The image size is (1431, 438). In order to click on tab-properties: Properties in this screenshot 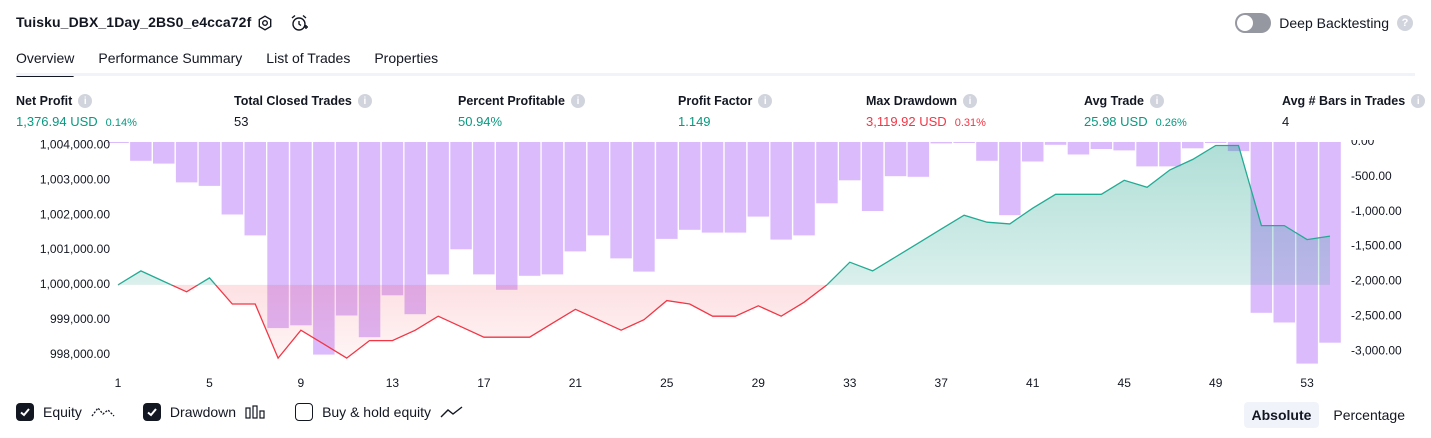, I will do `click(406, 58)`.